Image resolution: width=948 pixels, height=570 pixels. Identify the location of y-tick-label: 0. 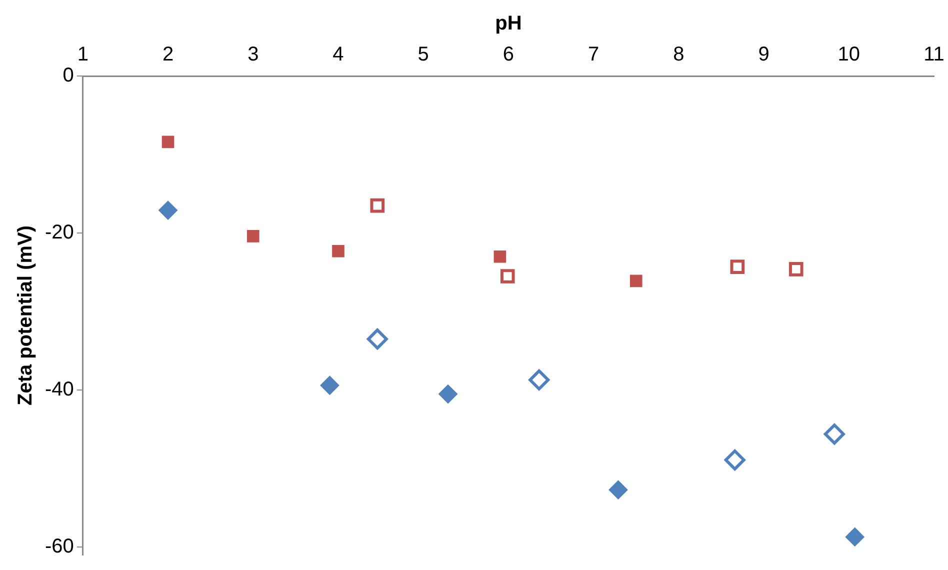
(68, 75).